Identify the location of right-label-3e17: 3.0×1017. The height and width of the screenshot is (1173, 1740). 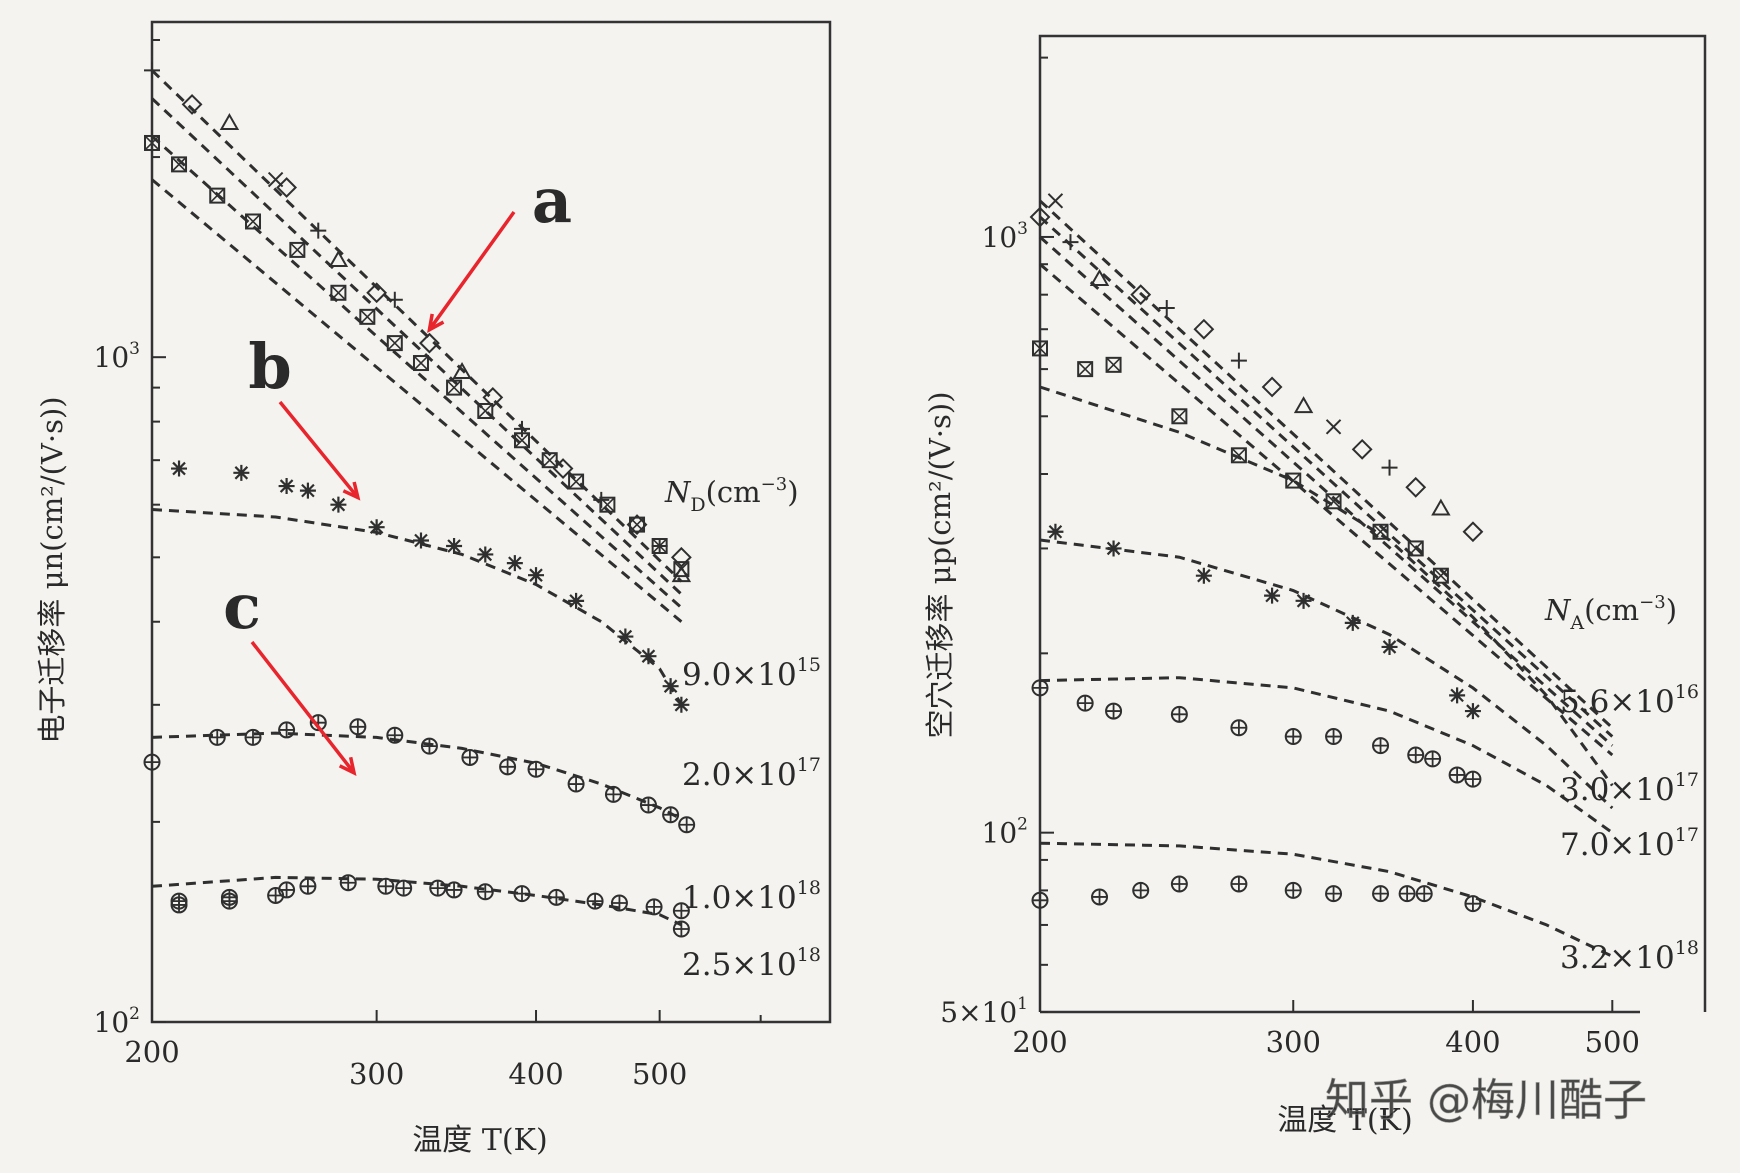
(1629, 788).